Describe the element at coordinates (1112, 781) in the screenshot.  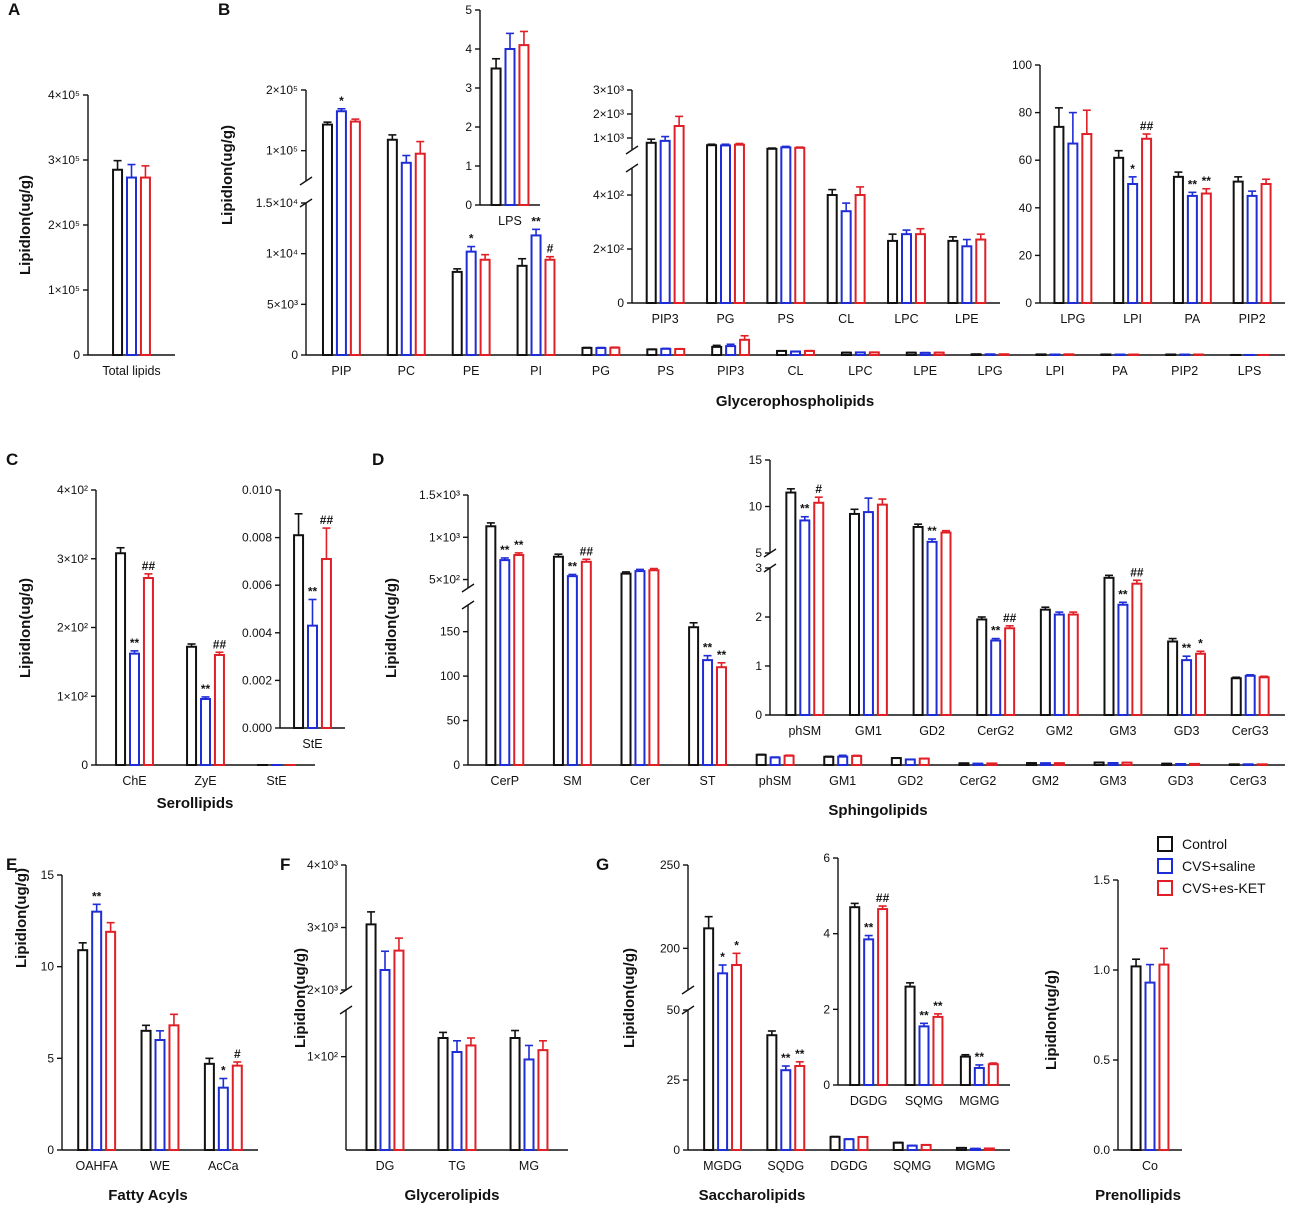
I see `category-label: GM3` at that location.